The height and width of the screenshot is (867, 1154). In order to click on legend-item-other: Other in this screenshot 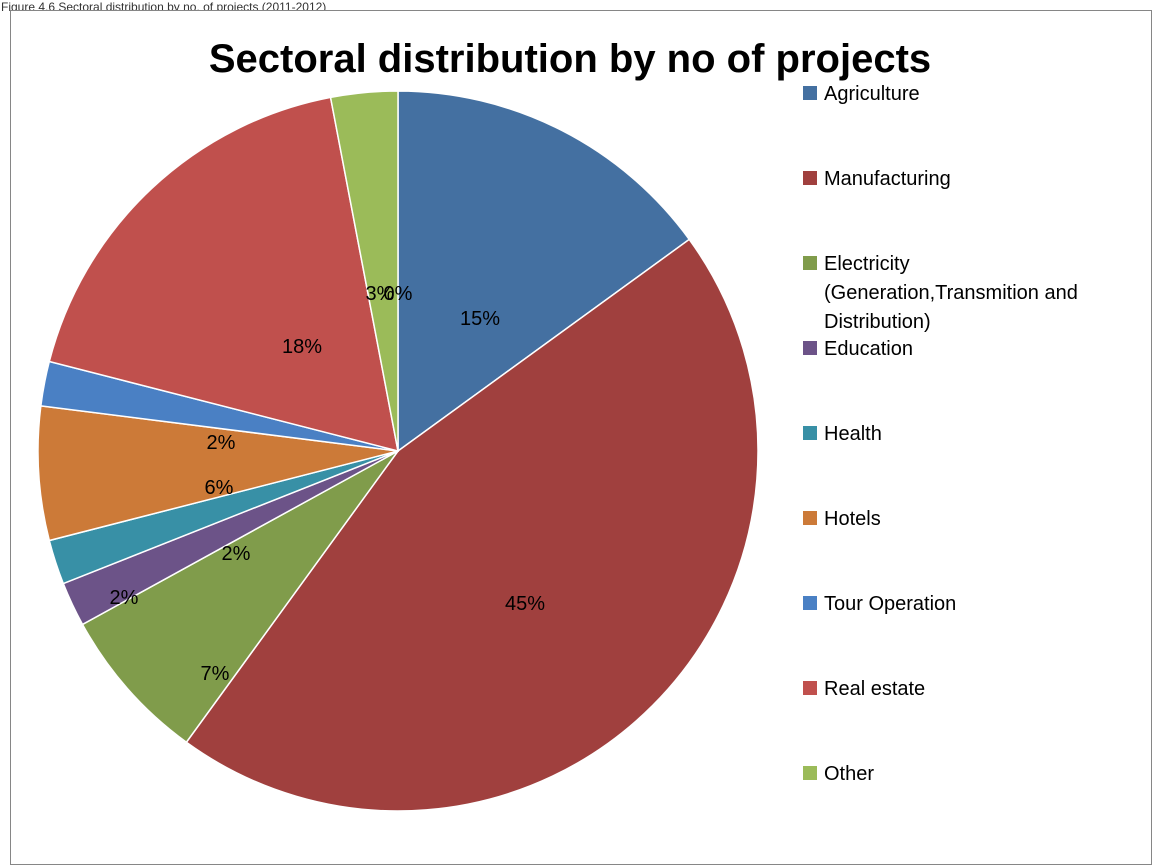, I will do `click(838, 774)`.